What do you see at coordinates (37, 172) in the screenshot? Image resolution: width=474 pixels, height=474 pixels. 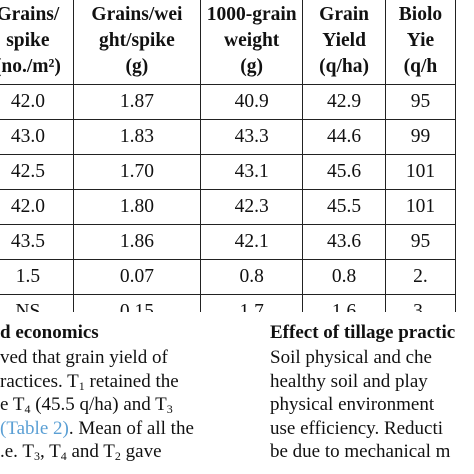 I see `table-cell: 42.5` at bounding box center [37, 172].